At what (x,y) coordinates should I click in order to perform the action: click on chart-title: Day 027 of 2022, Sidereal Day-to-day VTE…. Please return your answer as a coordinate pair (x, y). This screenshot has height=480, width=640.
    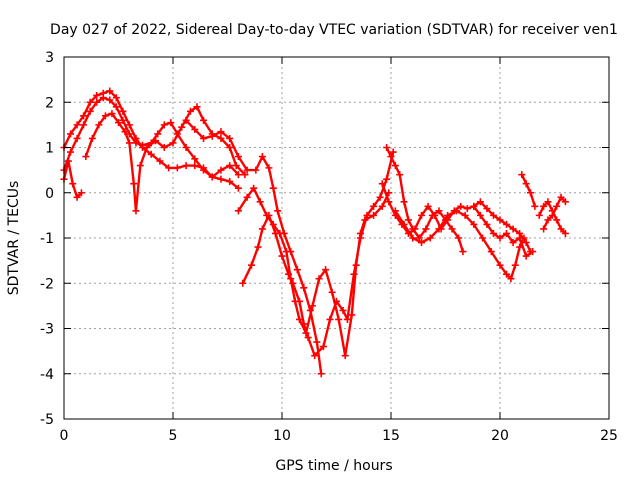
    Looking at the image, I should click on (334, 30).